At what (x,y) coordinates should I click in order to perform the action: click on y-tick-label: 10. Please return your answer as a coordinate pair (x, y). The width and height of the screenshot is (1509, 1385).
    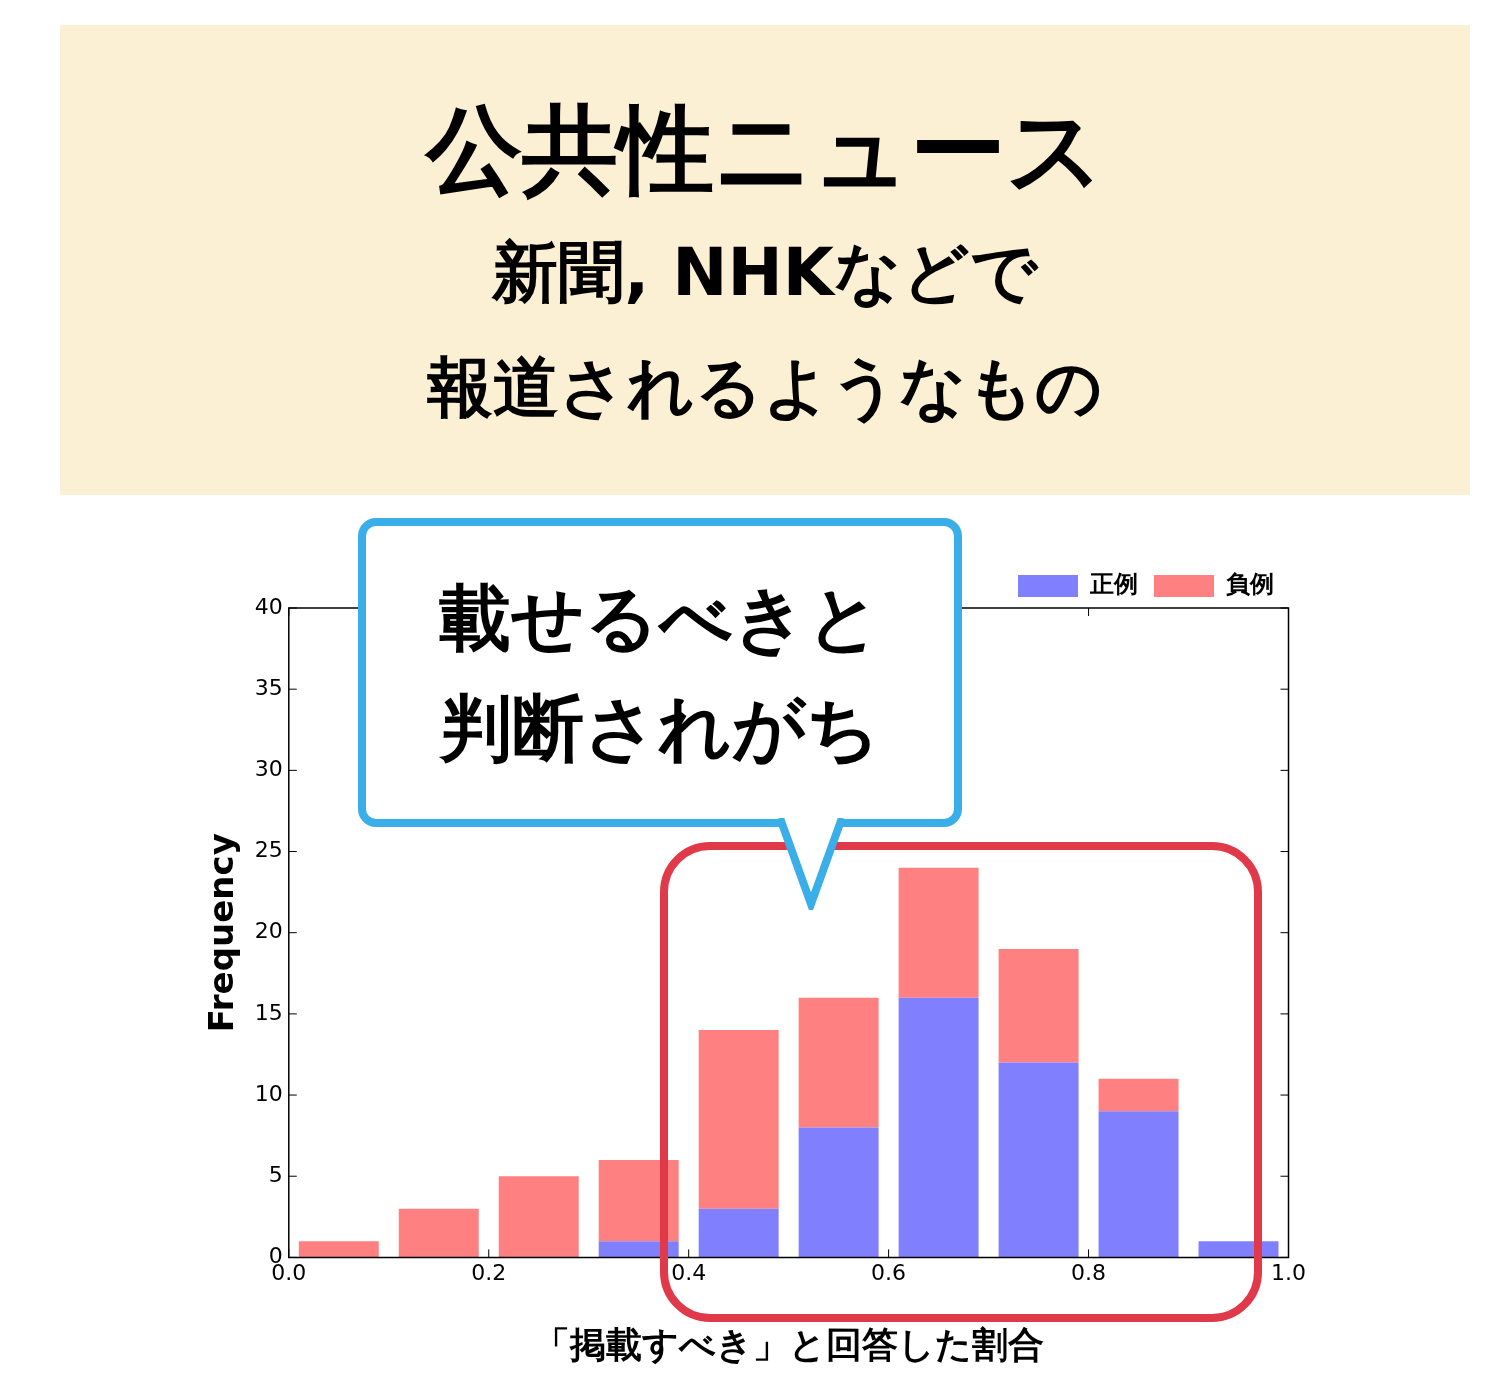
    Looking at the image, I should click on (268, 1093).